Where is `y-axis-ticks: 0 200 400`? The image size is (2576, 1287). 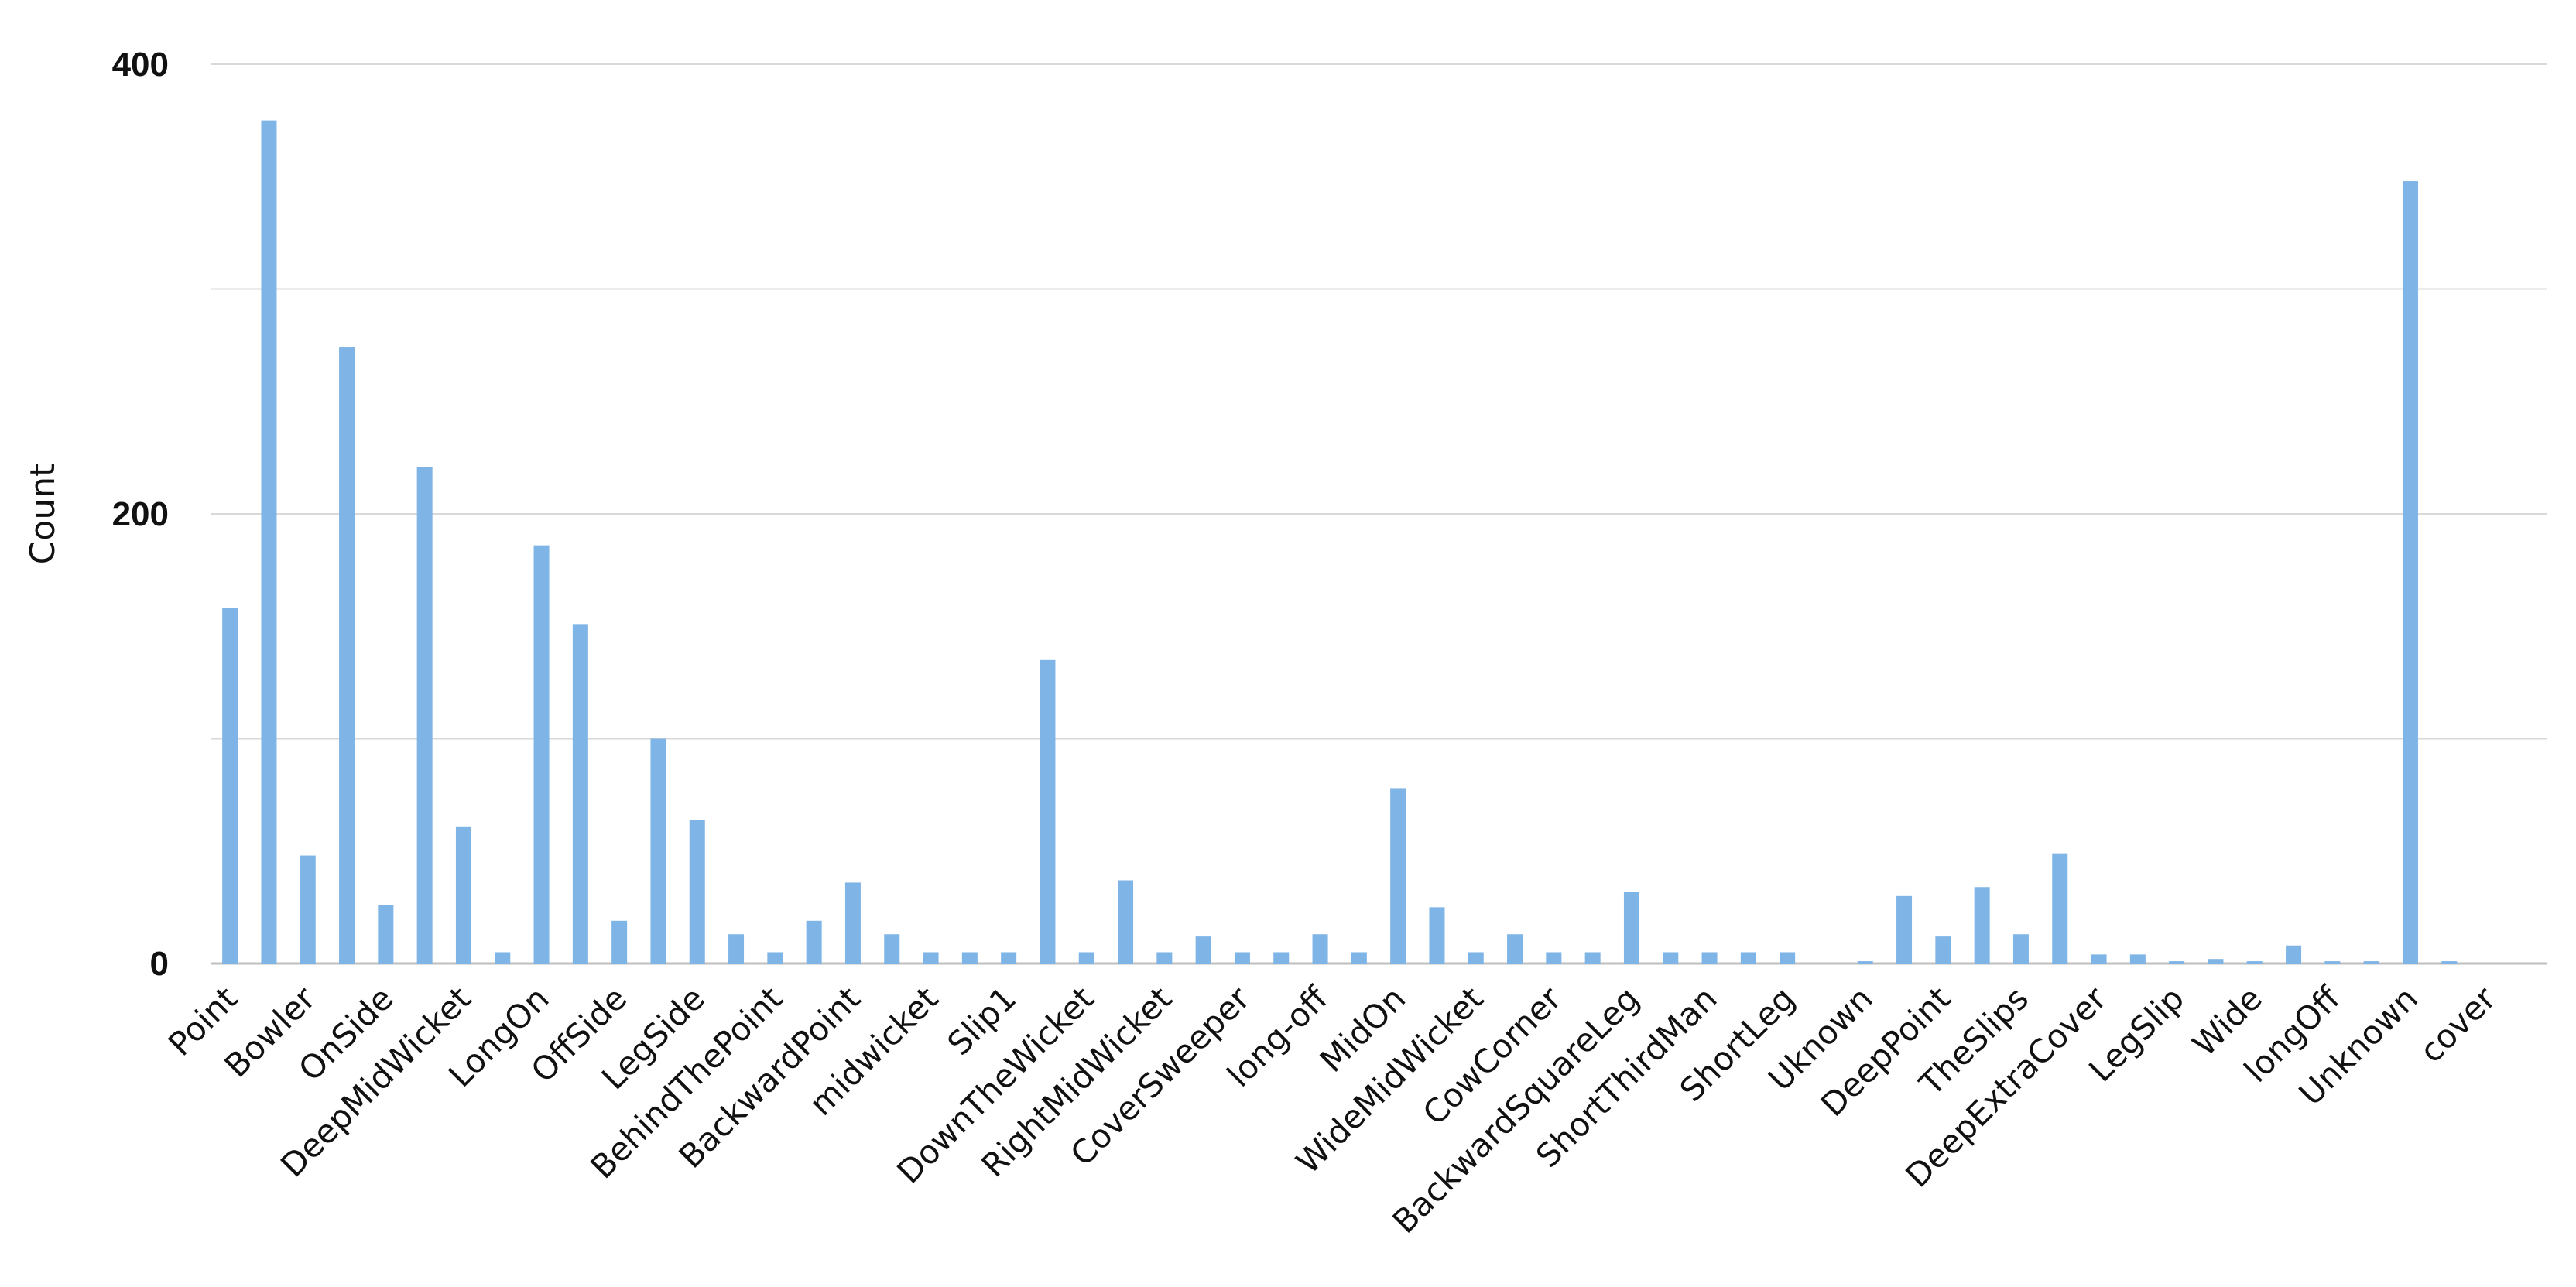 y-axis-ticks: 0 200 400 is located at coordinates (140, 514).